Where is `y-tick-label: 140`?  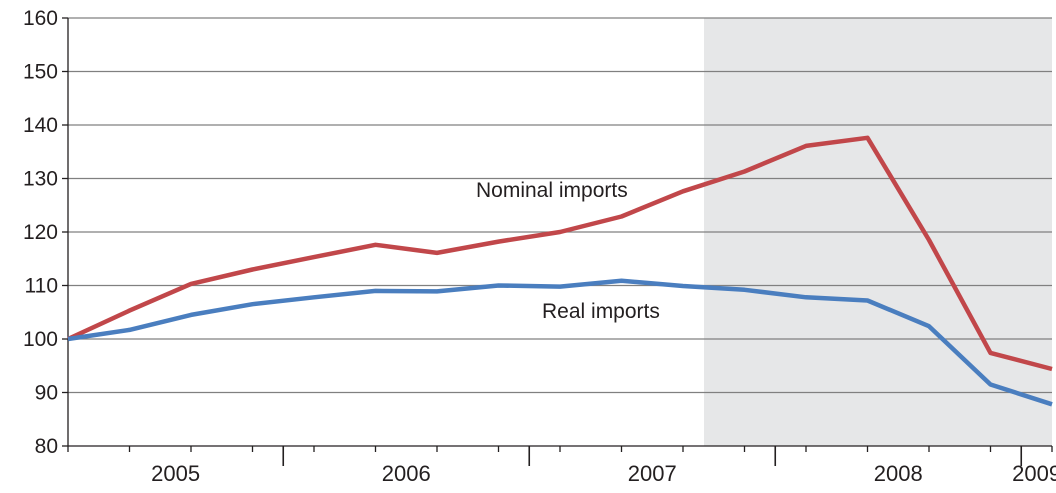
y-tick-label: 140 is located at coordinates (40, 125).